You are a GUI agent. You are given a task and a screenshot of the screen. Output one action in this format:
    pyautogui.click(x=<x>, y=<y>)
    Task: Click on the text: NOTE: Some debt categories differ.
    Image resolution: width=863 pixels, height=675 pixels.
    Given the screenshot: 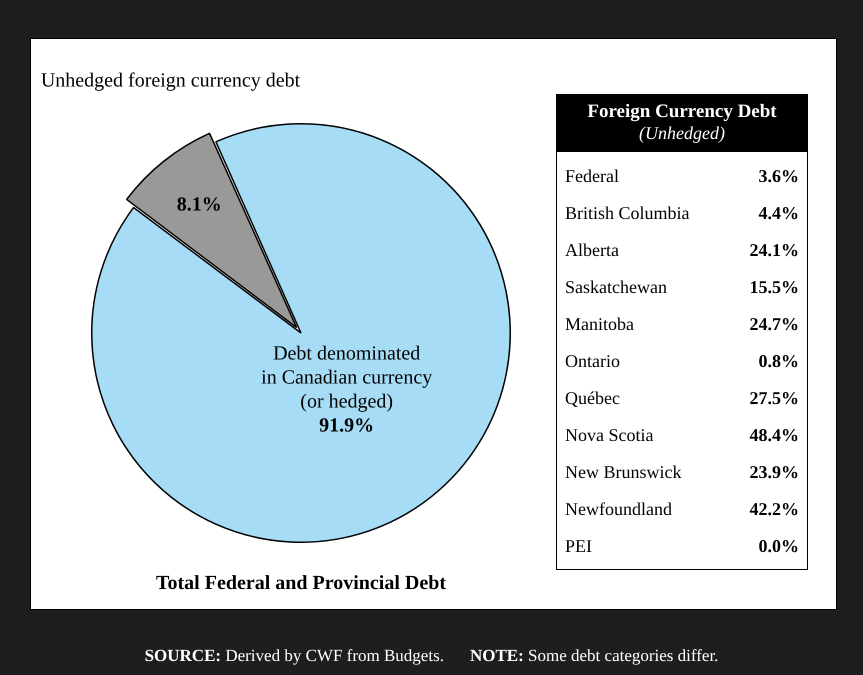 What is the action you would take?
    pyautogui.click(x=594, y=656)
    